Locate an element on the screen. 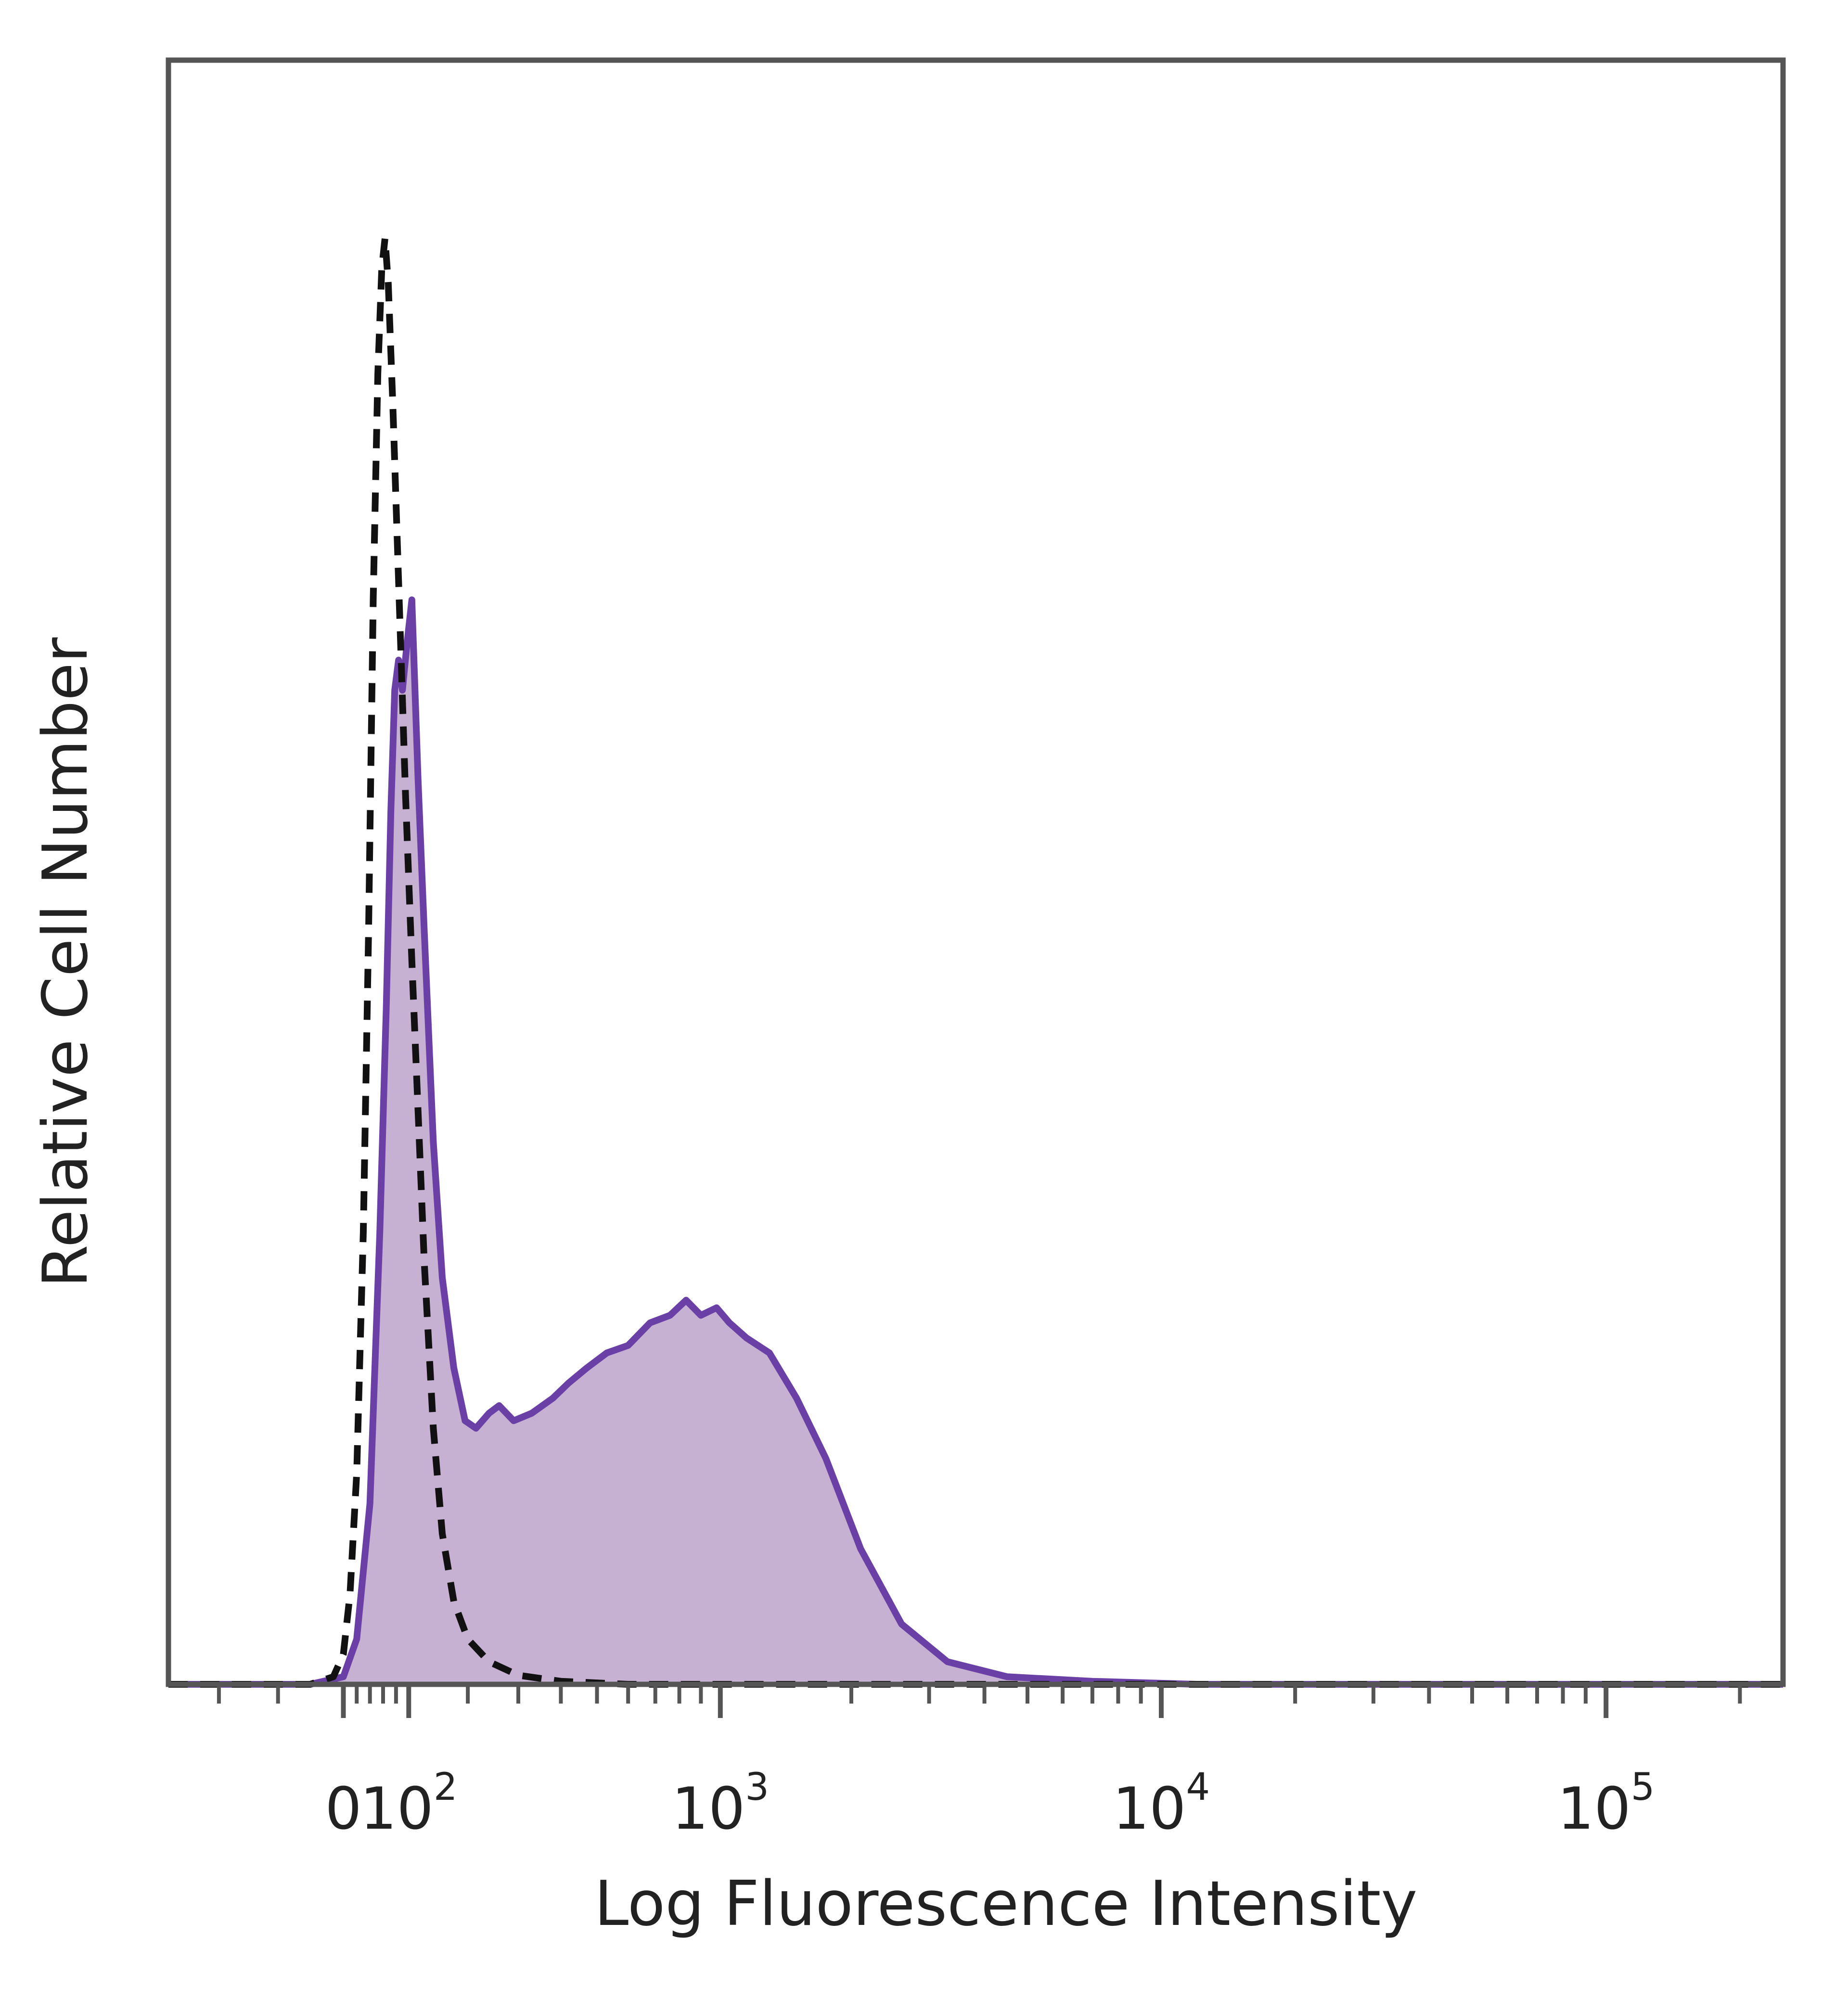  x-axis-title: Log Fluorescence Intensity is located at coordinates (1005, 1904).